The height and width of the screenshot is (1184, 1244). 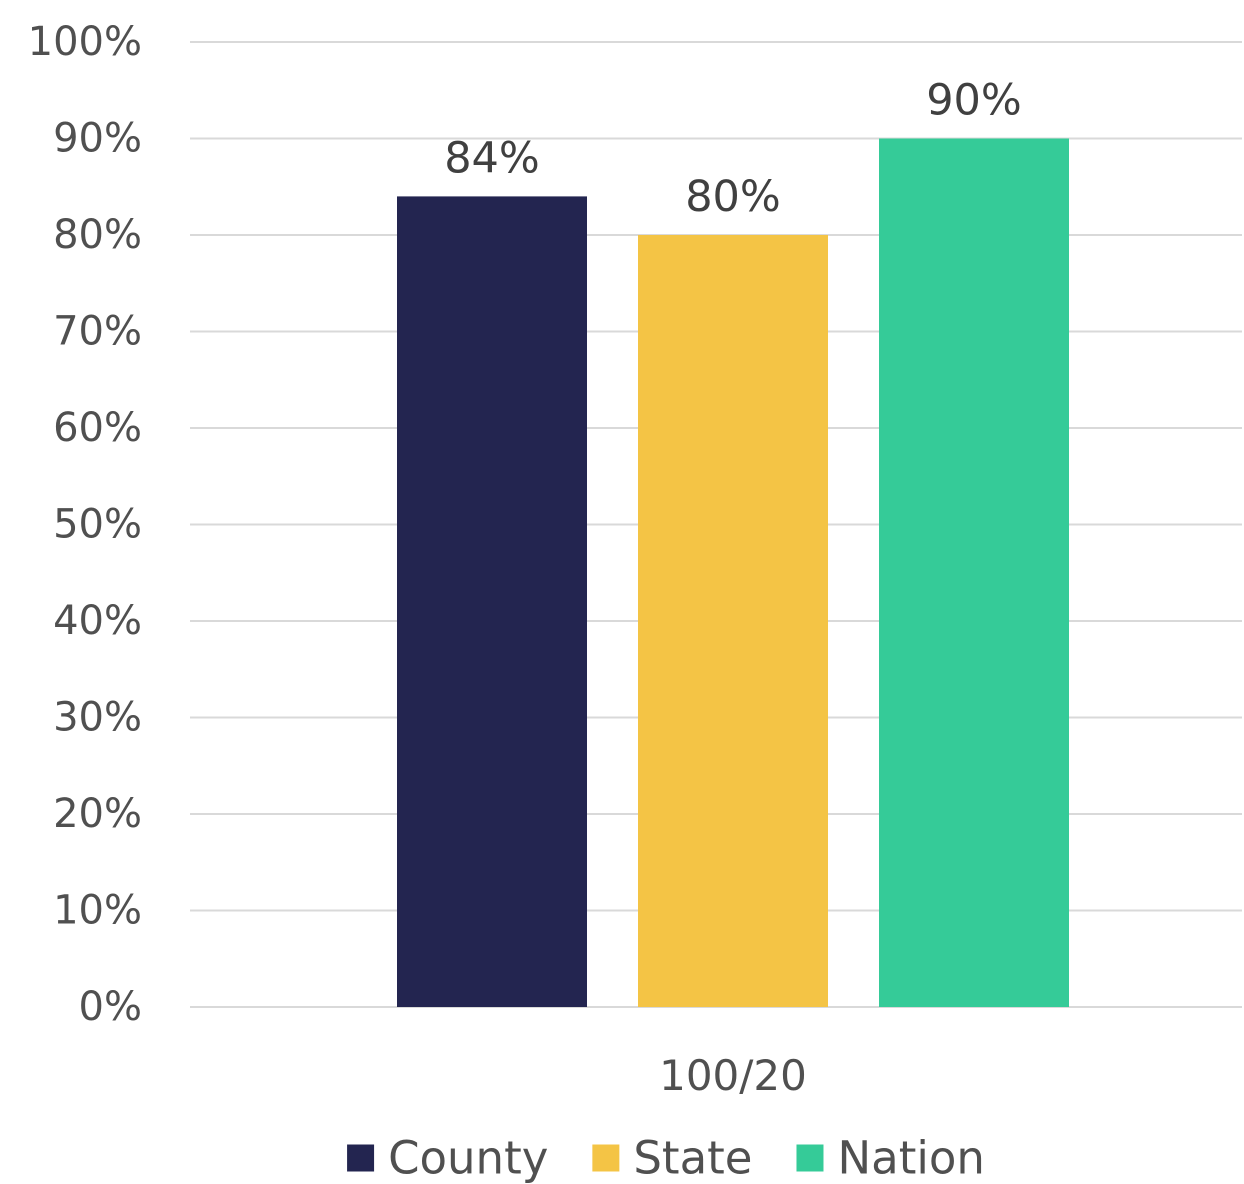 I want to click on y-tick-label: 90%, so click(x=97, y=139).